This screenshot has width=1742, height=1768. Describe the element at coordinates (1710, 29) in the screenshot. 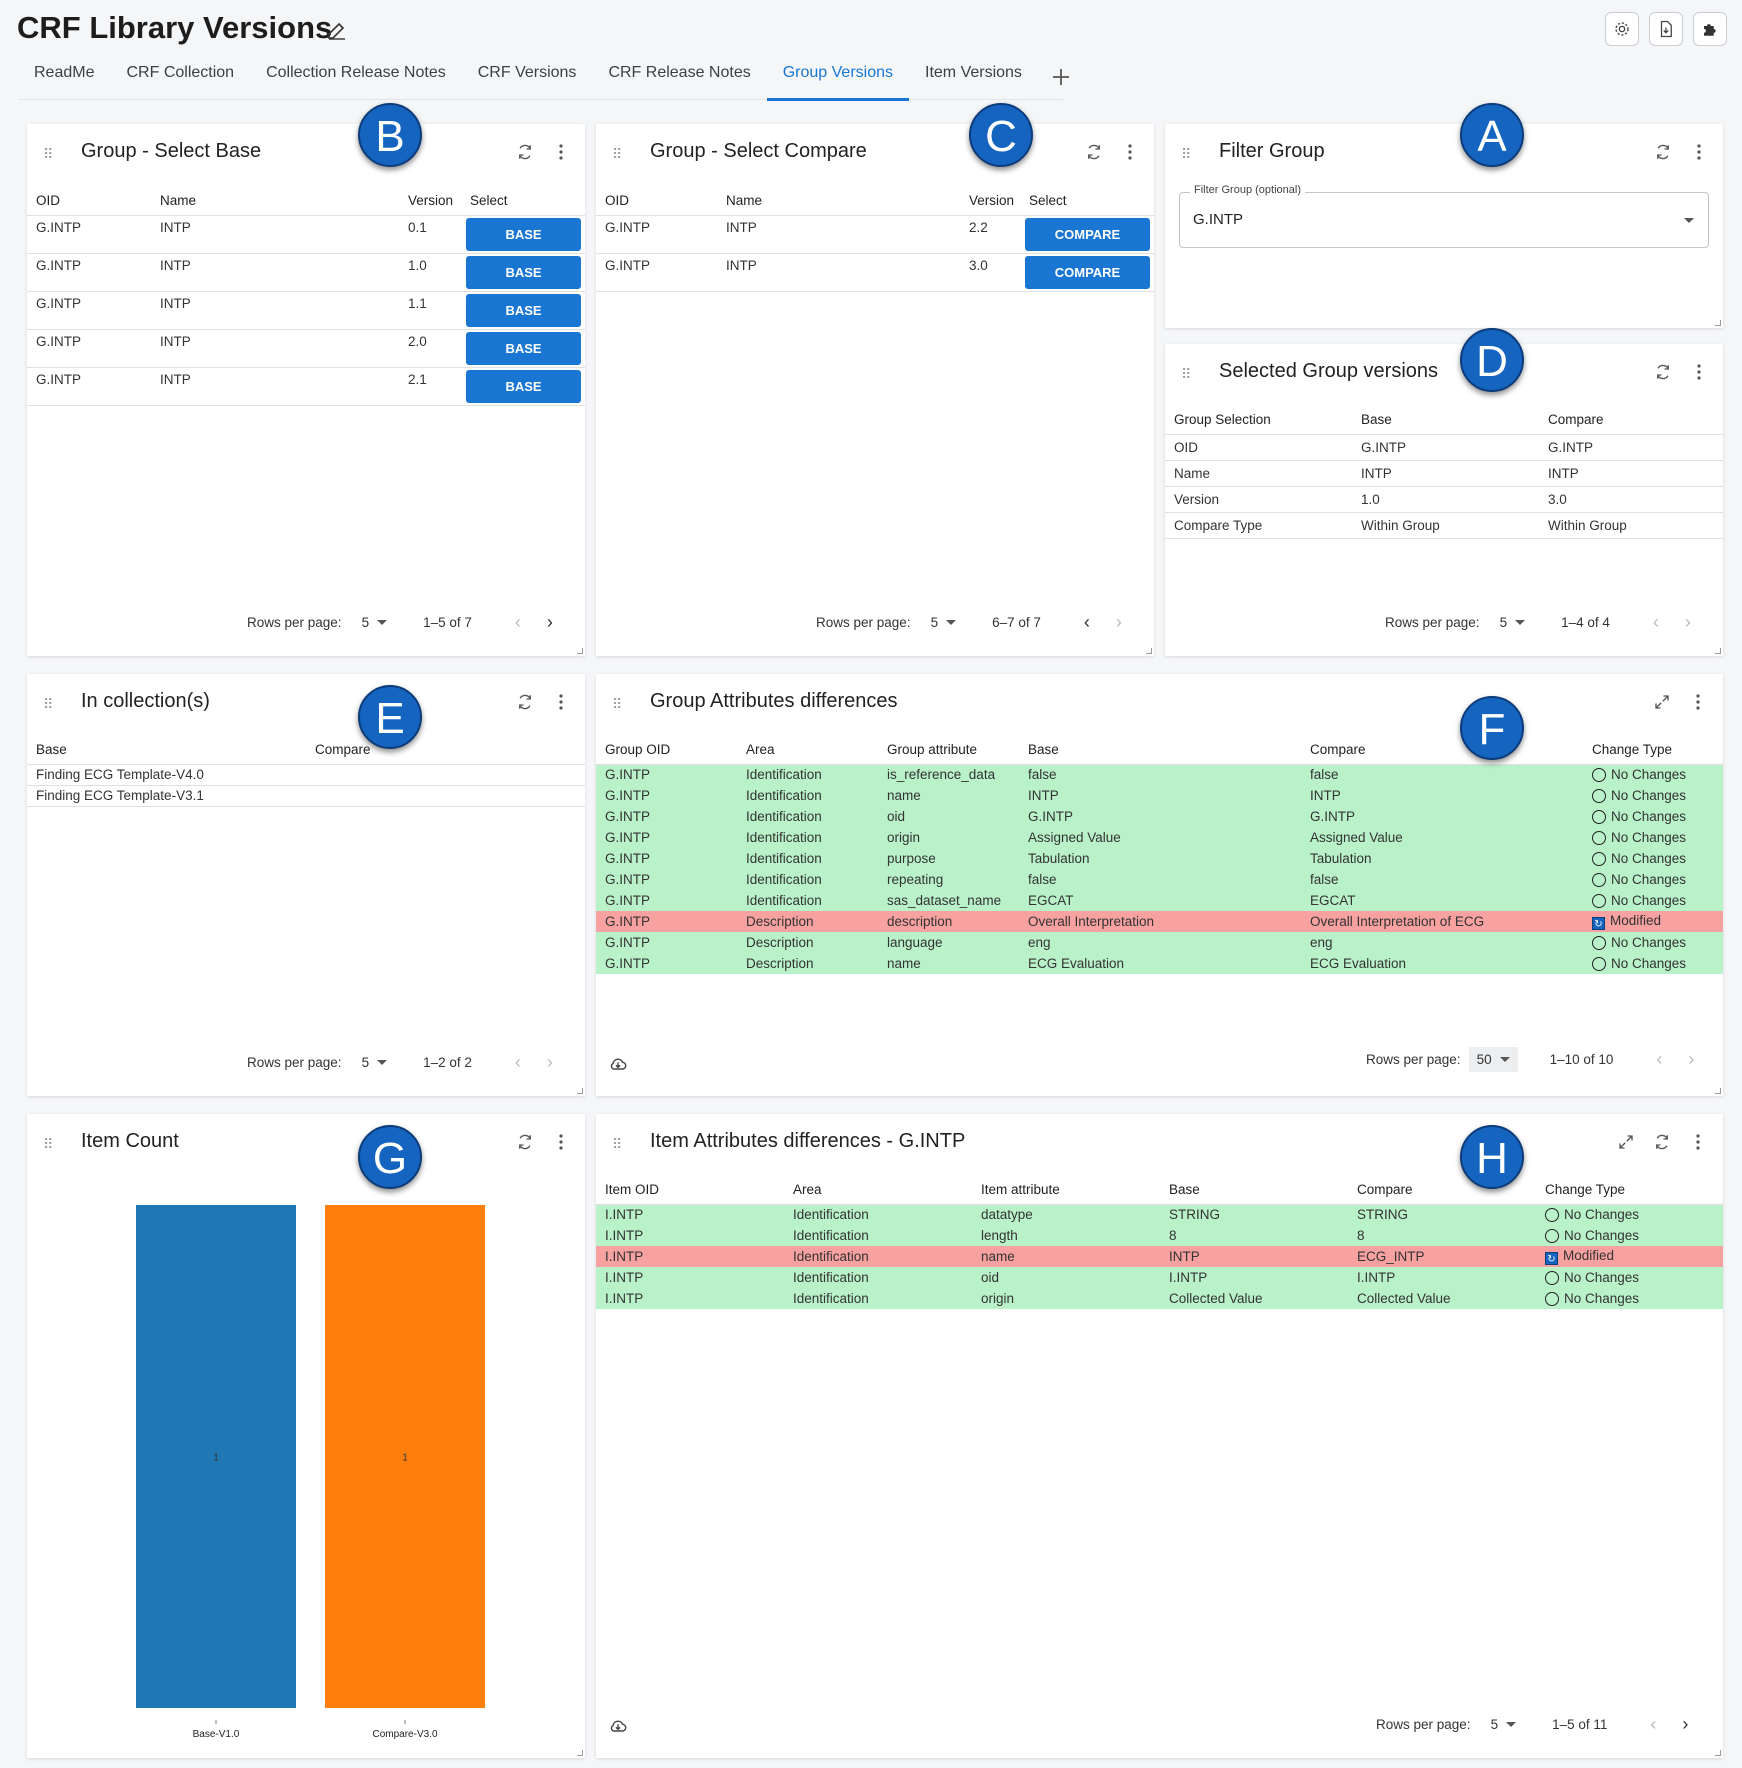

I see `extensions-button` at that location.